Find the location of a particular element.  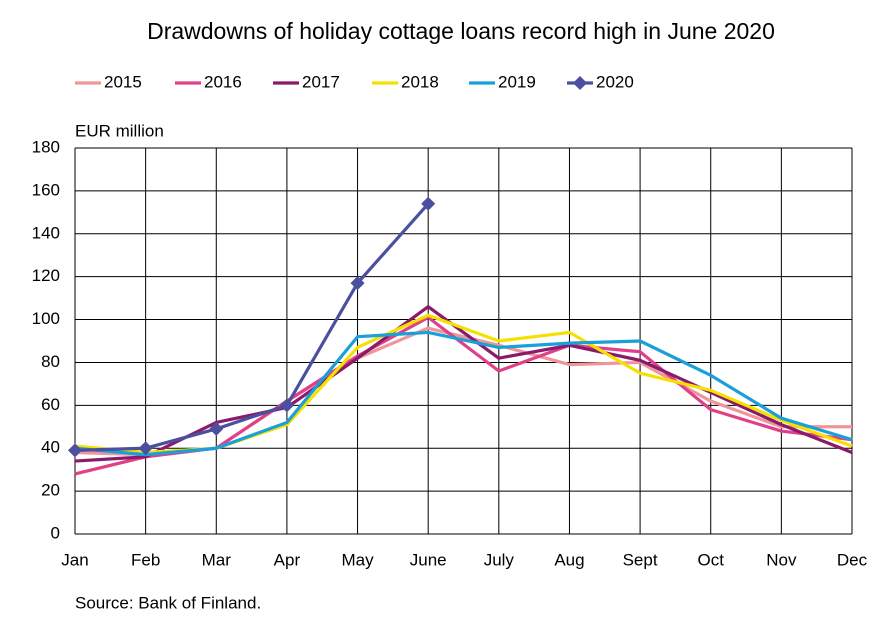

x-tick-label: Feb is located at coordinates (145, 559).